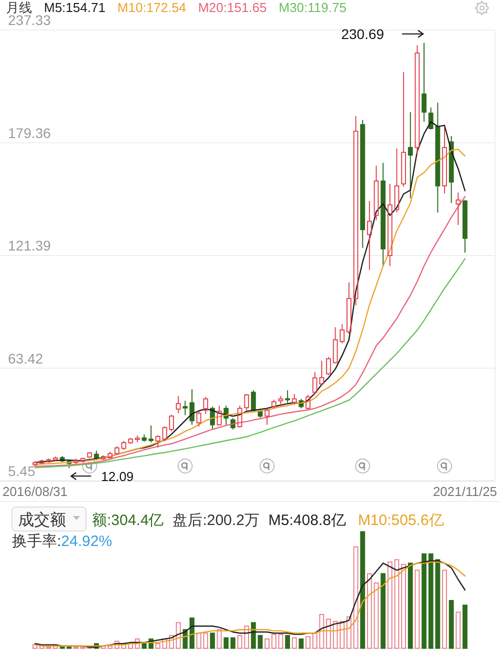  I want to click on x-tick-label: 2021/11/25, so click(465, 491).